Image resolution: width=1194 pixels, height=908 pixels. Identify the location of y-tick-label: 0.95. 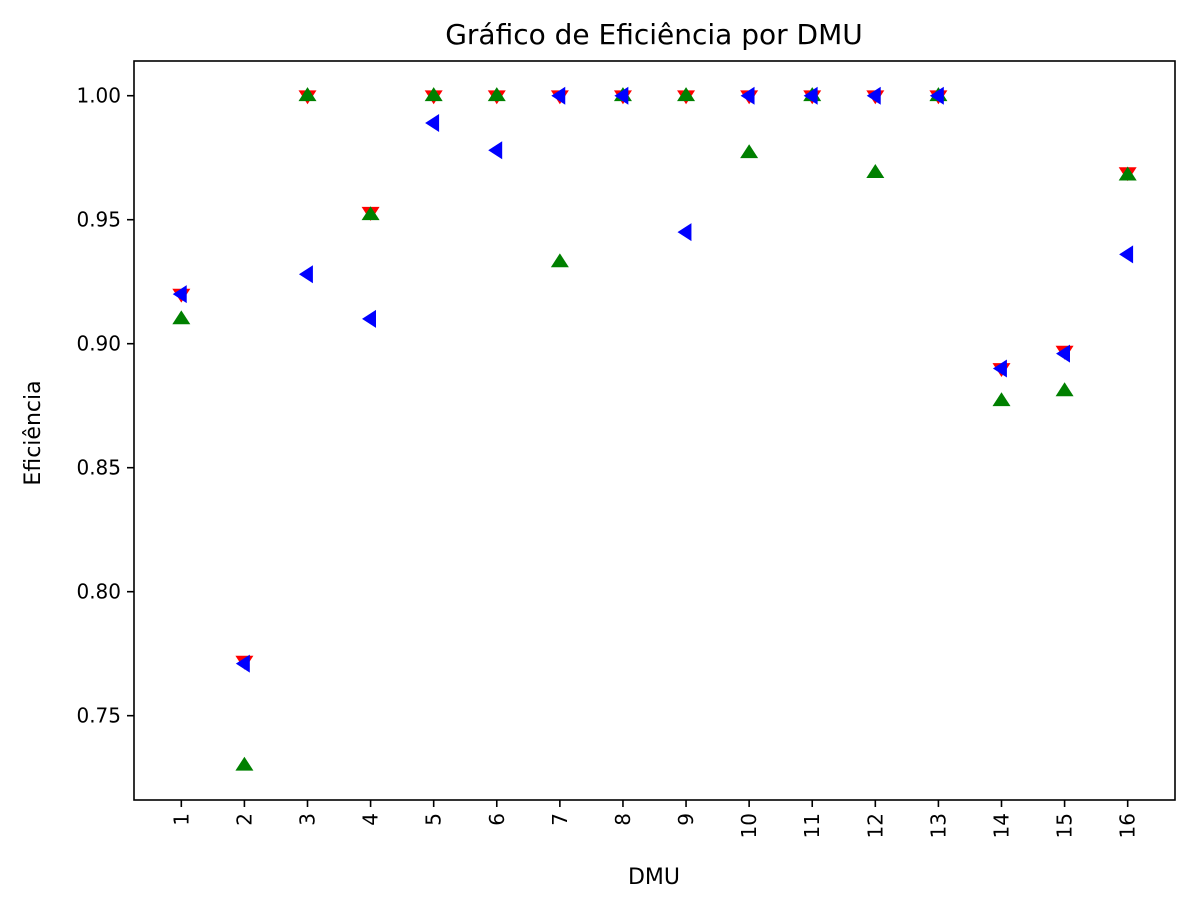
(98, 220).